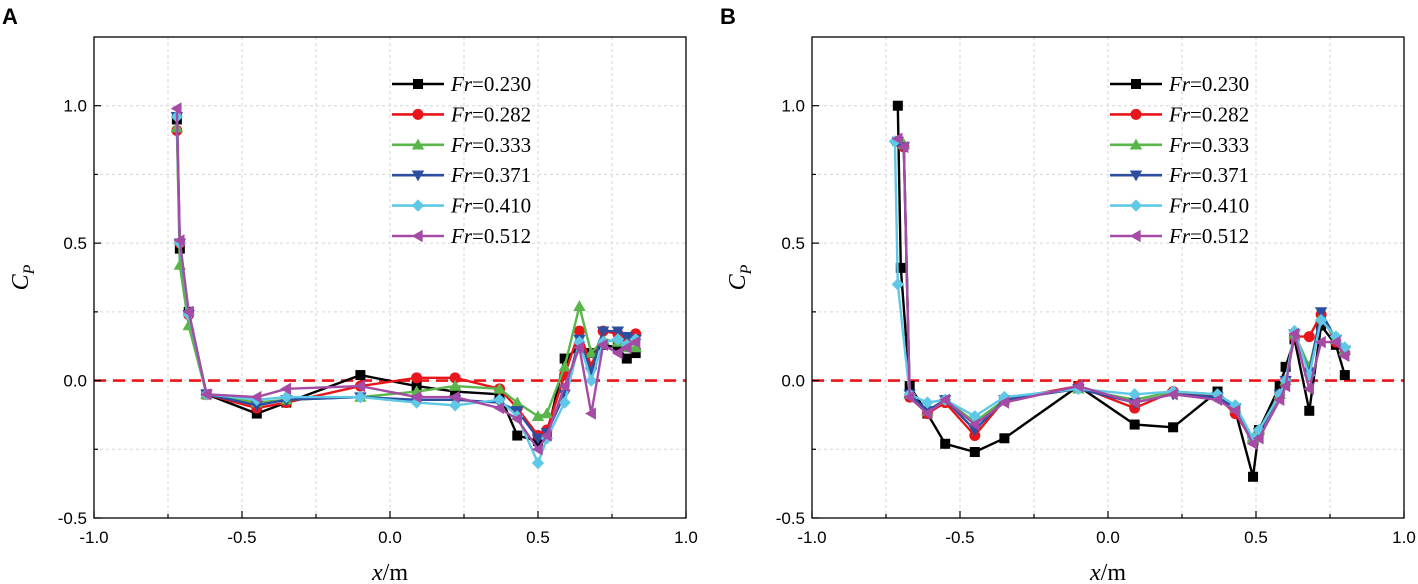 This screenshot has width=1418, height=584. I want to click on x-tick-label: 0.0, so click(390, 537).